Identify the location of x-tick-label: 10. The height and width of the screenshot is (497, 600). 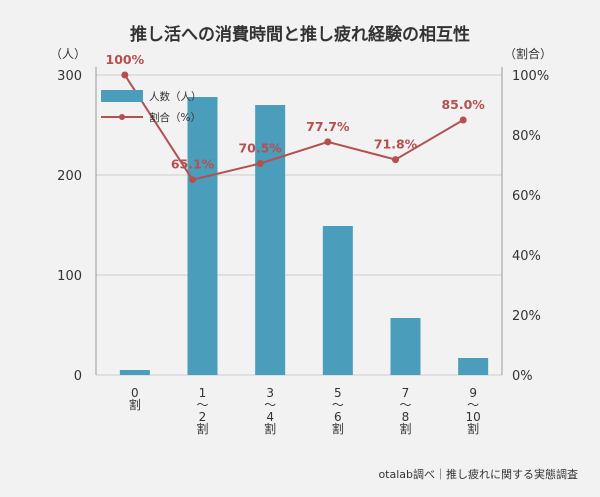
(473, 417).